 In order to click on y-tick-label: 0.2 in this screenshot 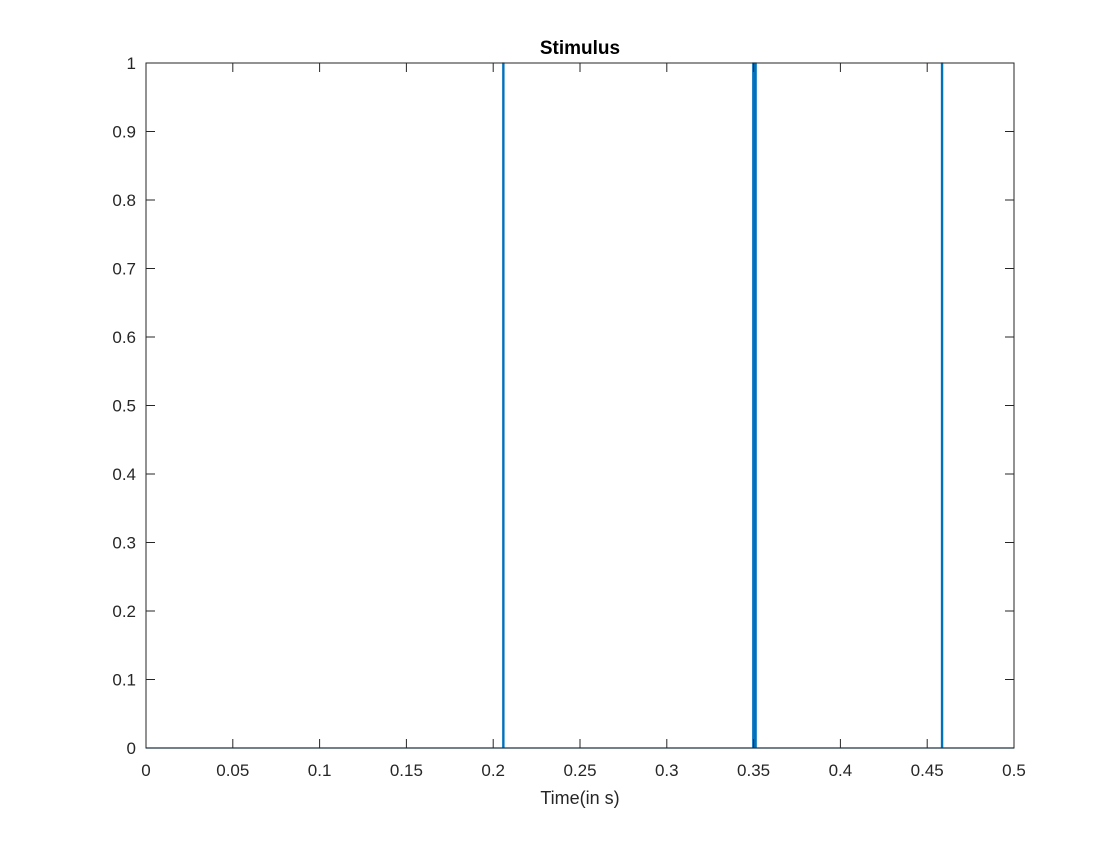, I will do `click(124, 611)`.